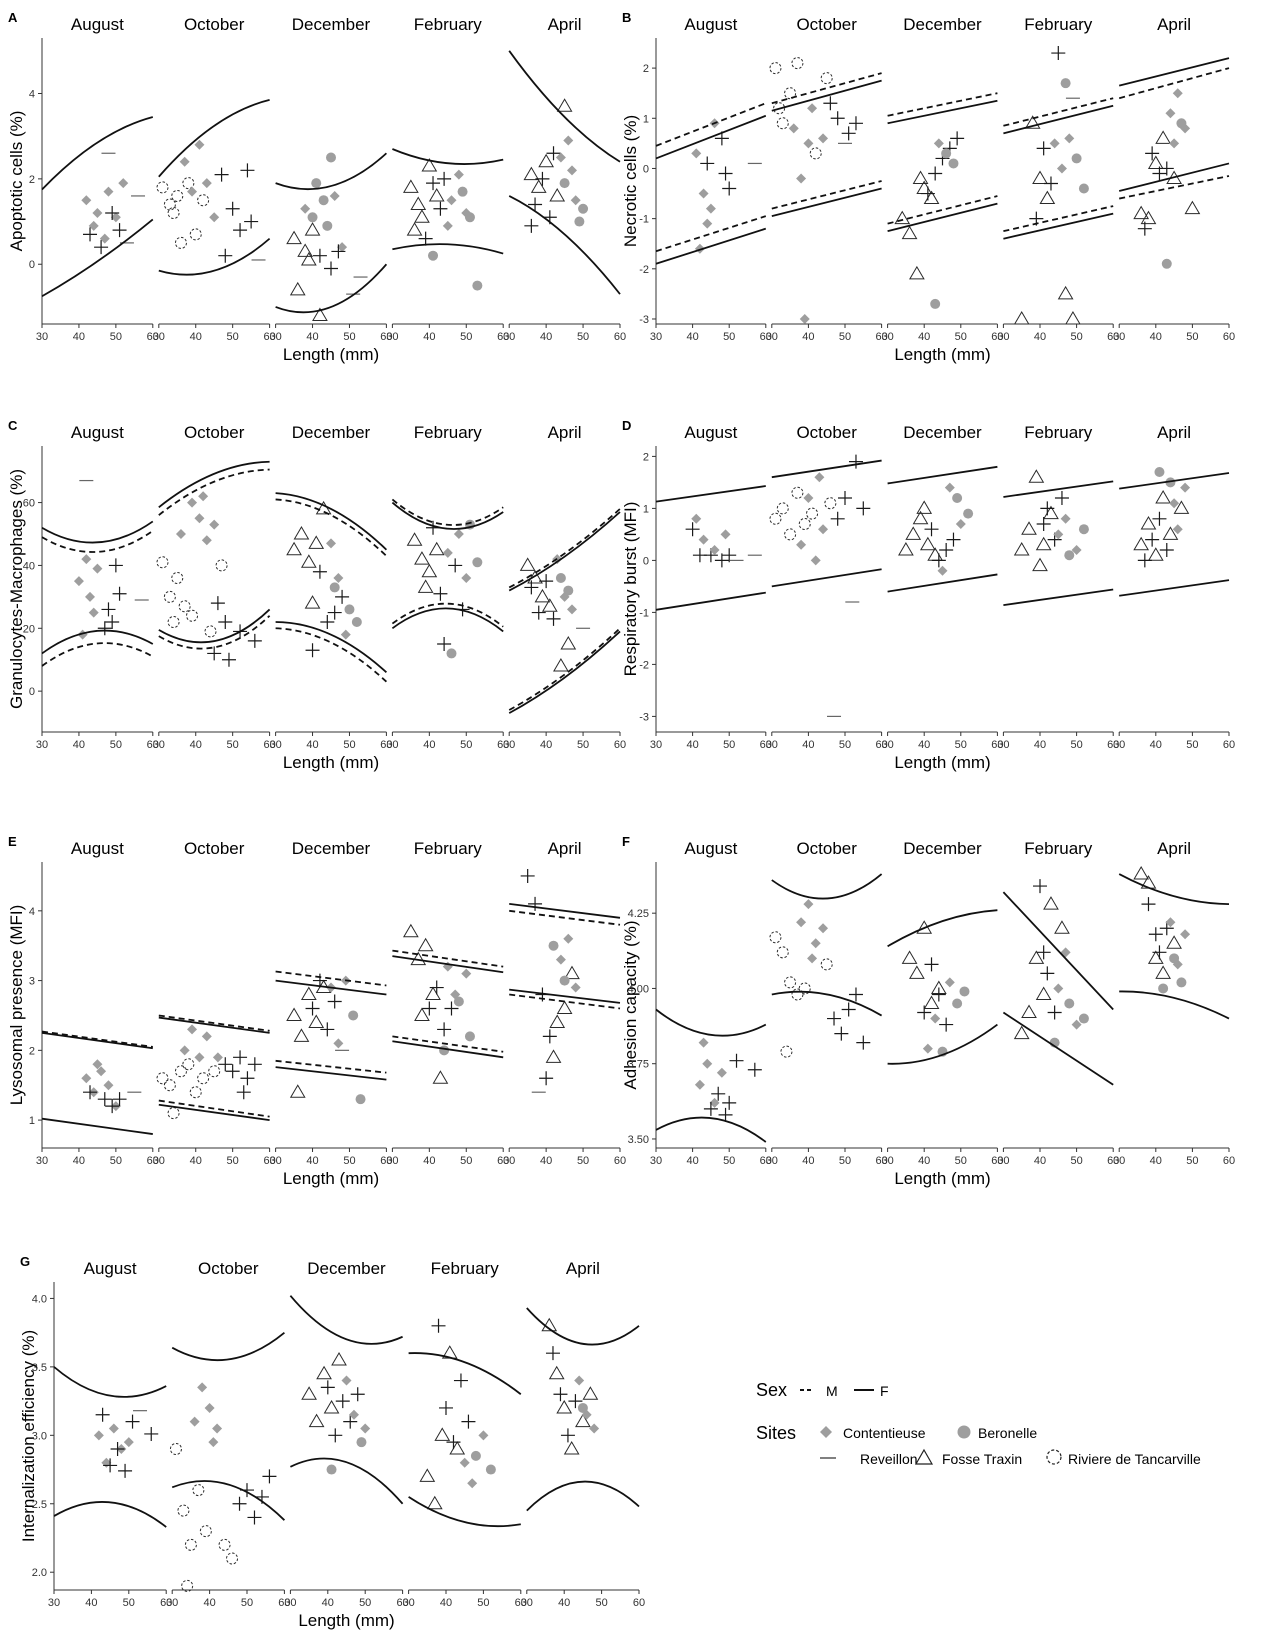 The width and height of the screenshot is (1288, 1643). I want to click on panel-a-facet-april: April 30 40 50 60, so click(564, 179).